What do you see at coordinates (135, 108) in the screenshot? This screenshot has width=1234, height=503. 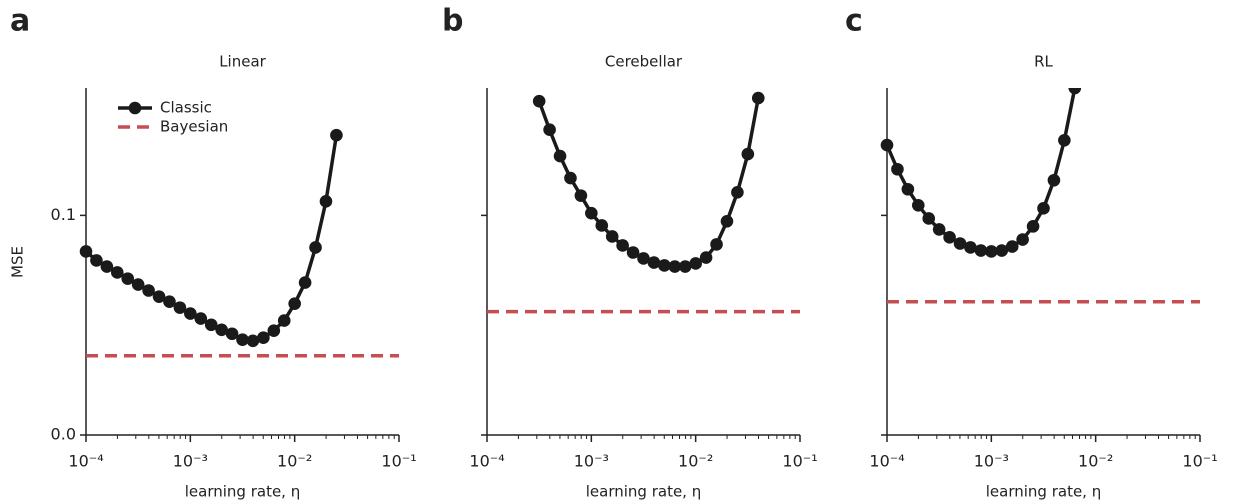 I see `legend-marker` at bounding box center [135, 108].